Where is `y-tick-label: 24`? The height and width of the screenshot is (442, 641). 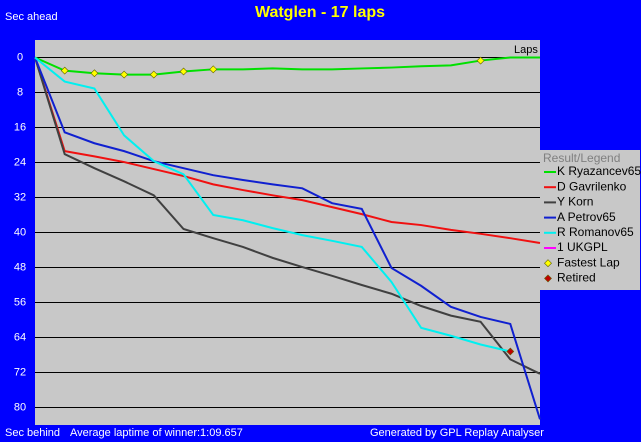
y-tick-label: 24 is located at coordinates (20, 162).